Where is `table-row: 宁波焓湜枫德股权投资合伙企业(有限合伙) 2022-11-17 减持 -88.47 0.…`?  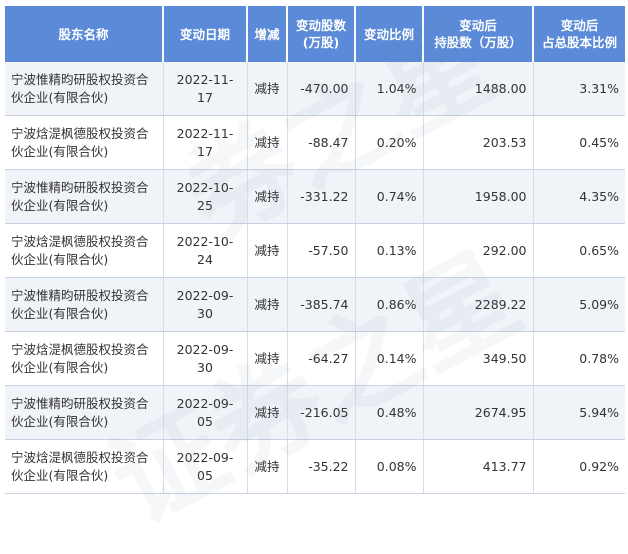
table-row: 宁波焓湜枫德股权投资合伙企业(有限合伙) 2022-11-17 减持 -88.47 0.… is located at coordinates (315, 142).